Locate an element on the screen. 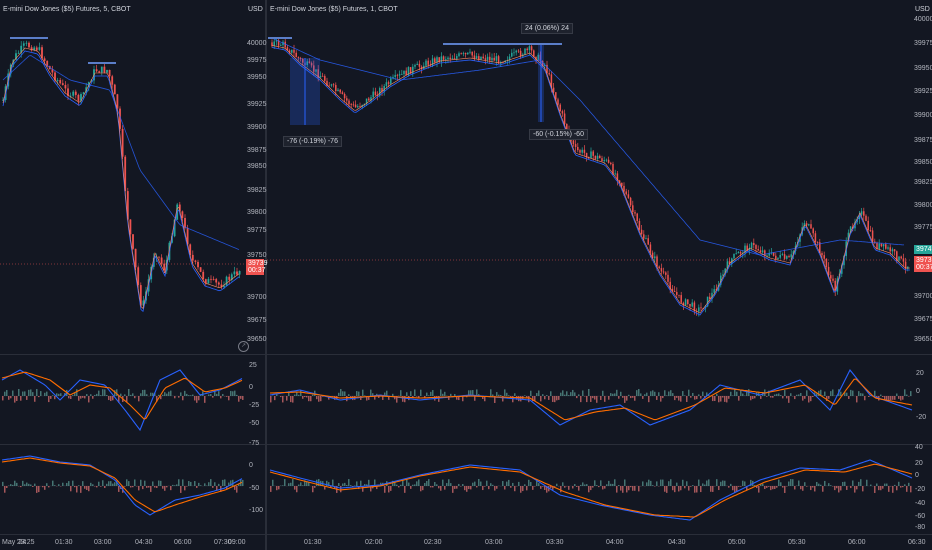 This screenshot has width=932, height=550. pane-divider-left-macd2 is located at coordinates (132, 444).